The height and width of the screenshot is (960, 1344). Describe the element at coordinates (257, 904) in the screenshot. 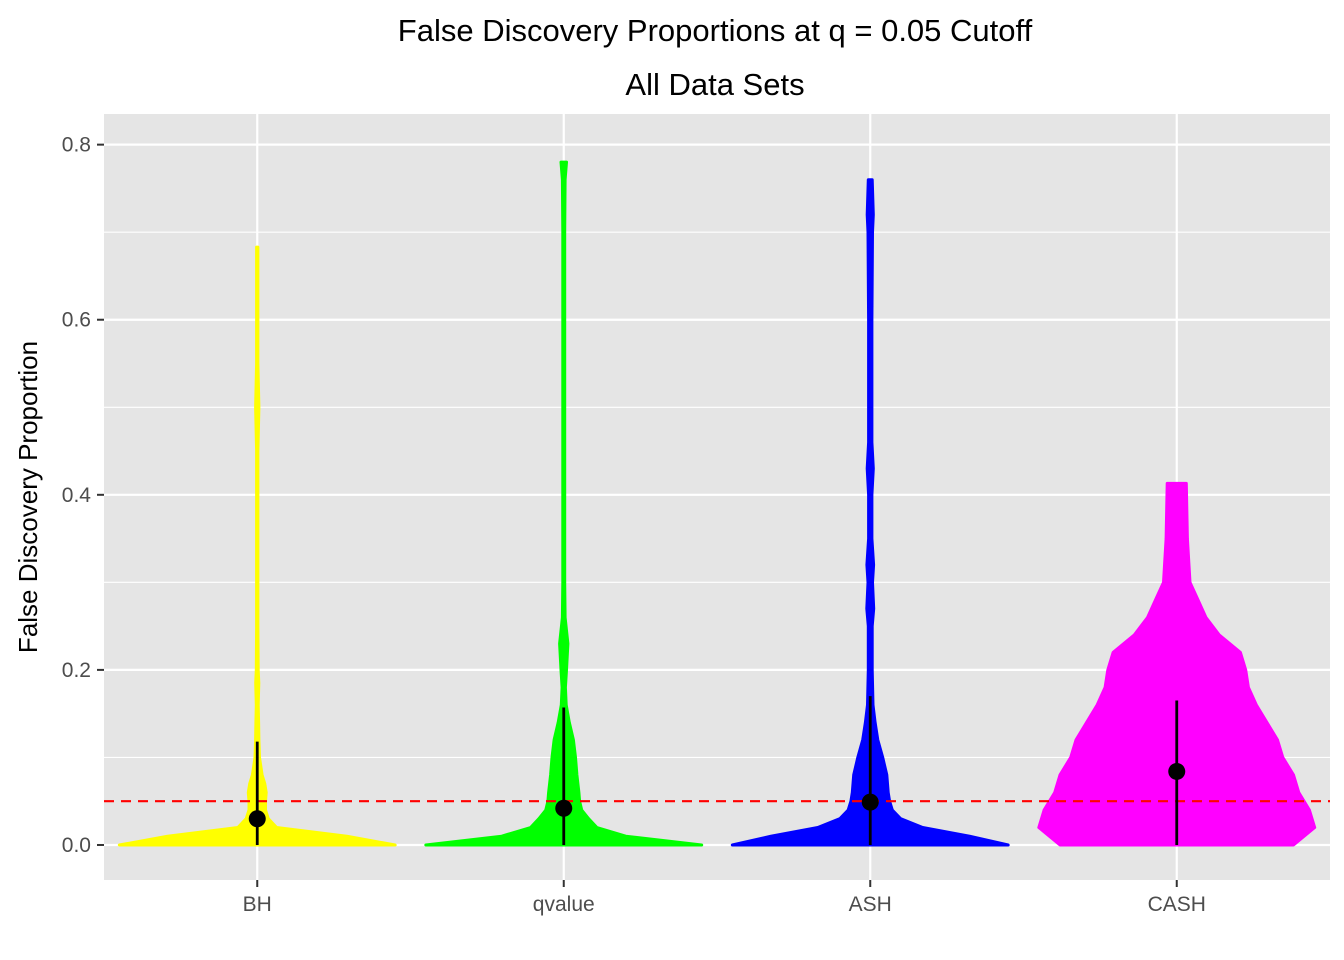

I see `x-tick-label: BH` at that location.